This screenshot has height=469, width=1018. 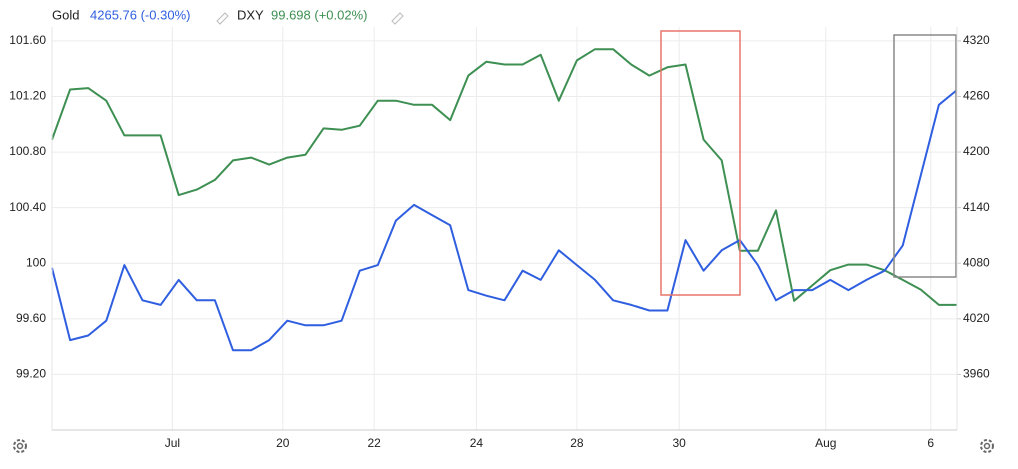 I want to click on x-tick-label: 20, so click(x=283, y=443).